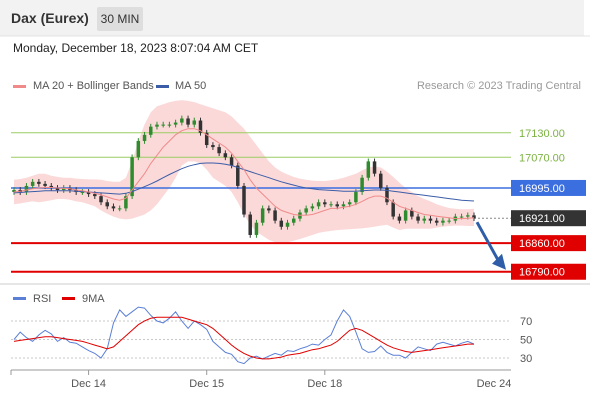 Image resolution: width=590 pixels, height=400 pixels. I want to click on level-tag-16995.00, so click(548, 187).